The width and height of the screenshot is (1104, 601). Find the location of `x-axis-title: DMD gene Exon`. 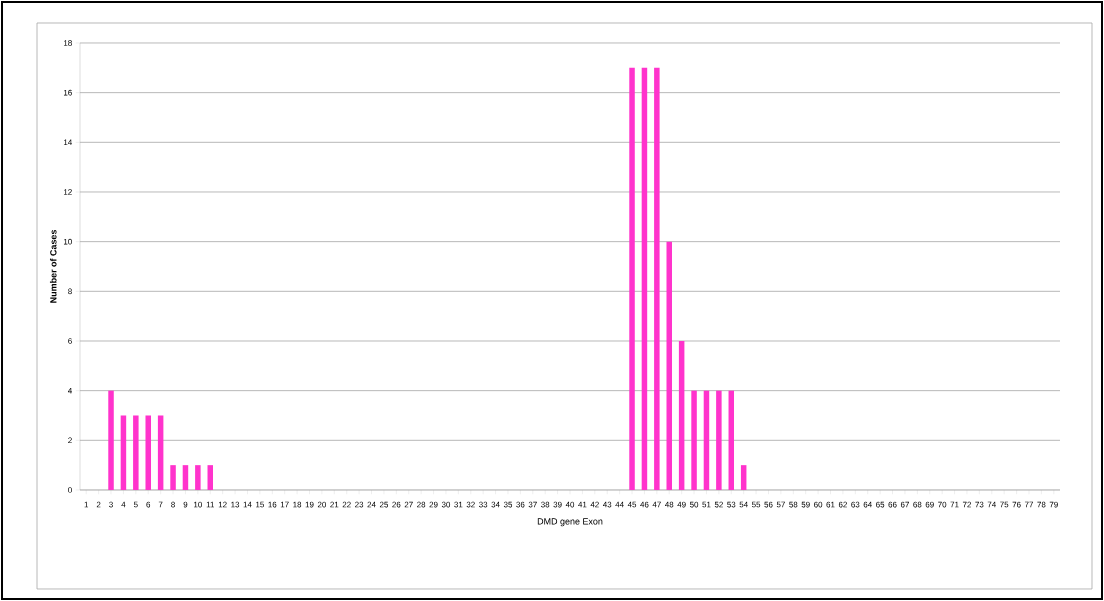

x-axis-title: DMD gene Exon is located at coordinates (570, 522).